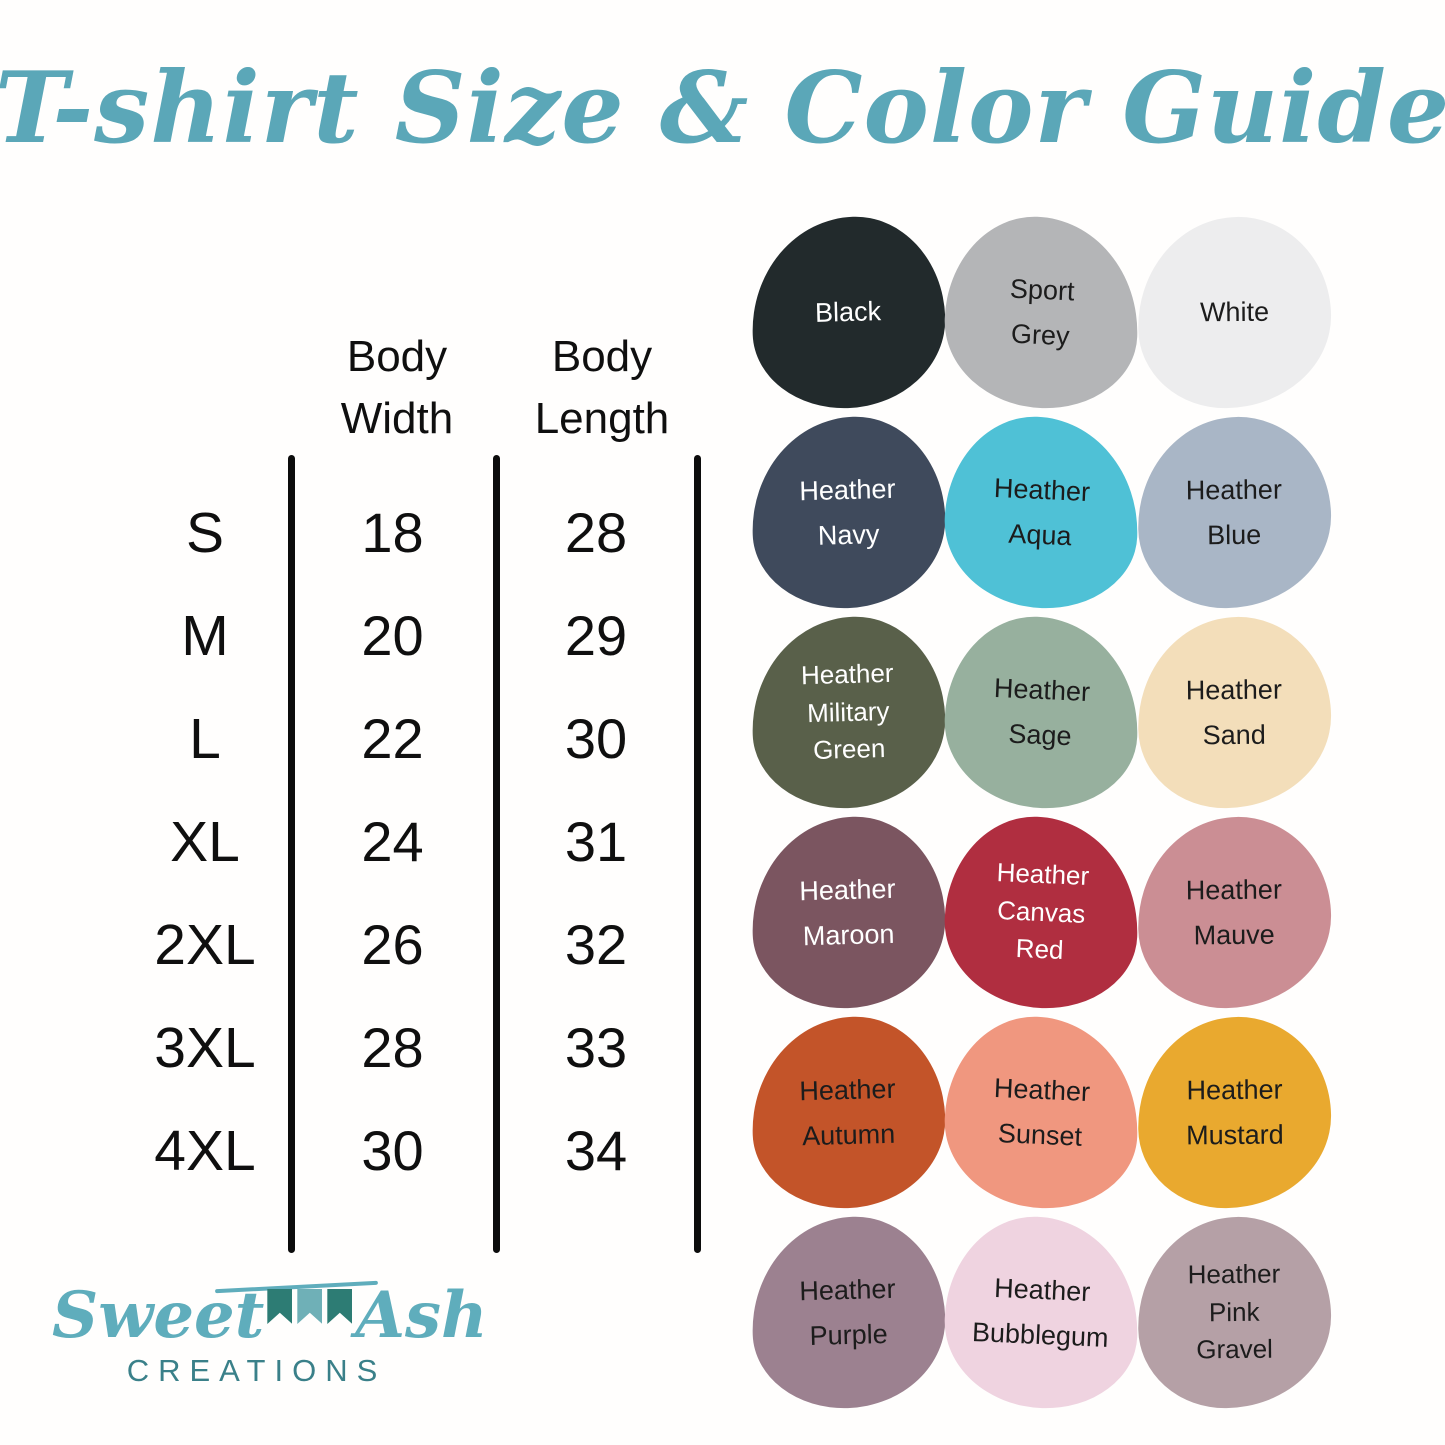 The image size is (1445, 1445). I want to click on color-swatch-label: Heather Canvas Red, so click(1043, 910).